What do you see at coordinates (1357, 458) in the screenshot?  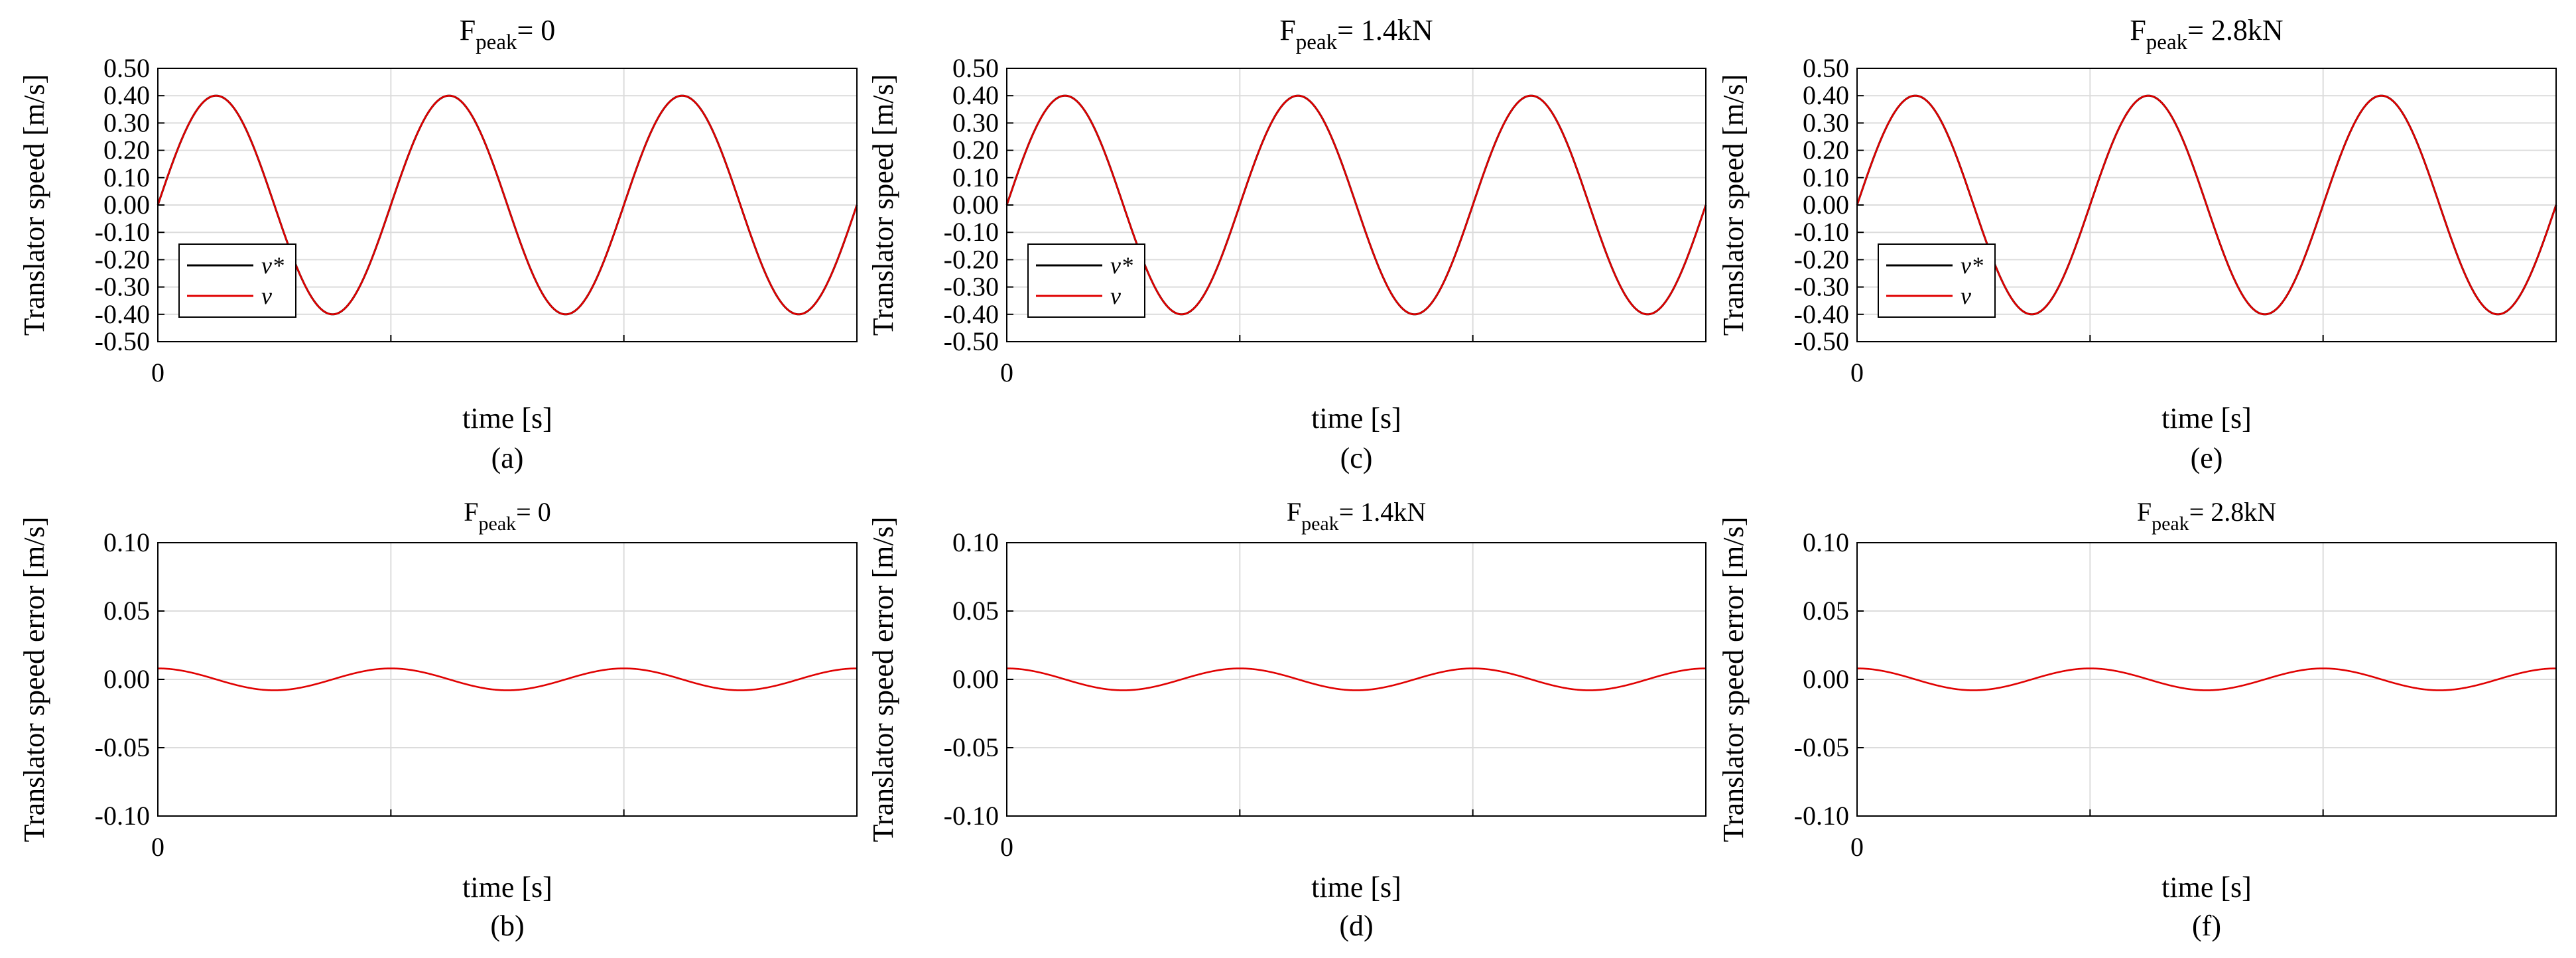 I see `subplot-caption: (c)` at bounding box center [1357, 458].